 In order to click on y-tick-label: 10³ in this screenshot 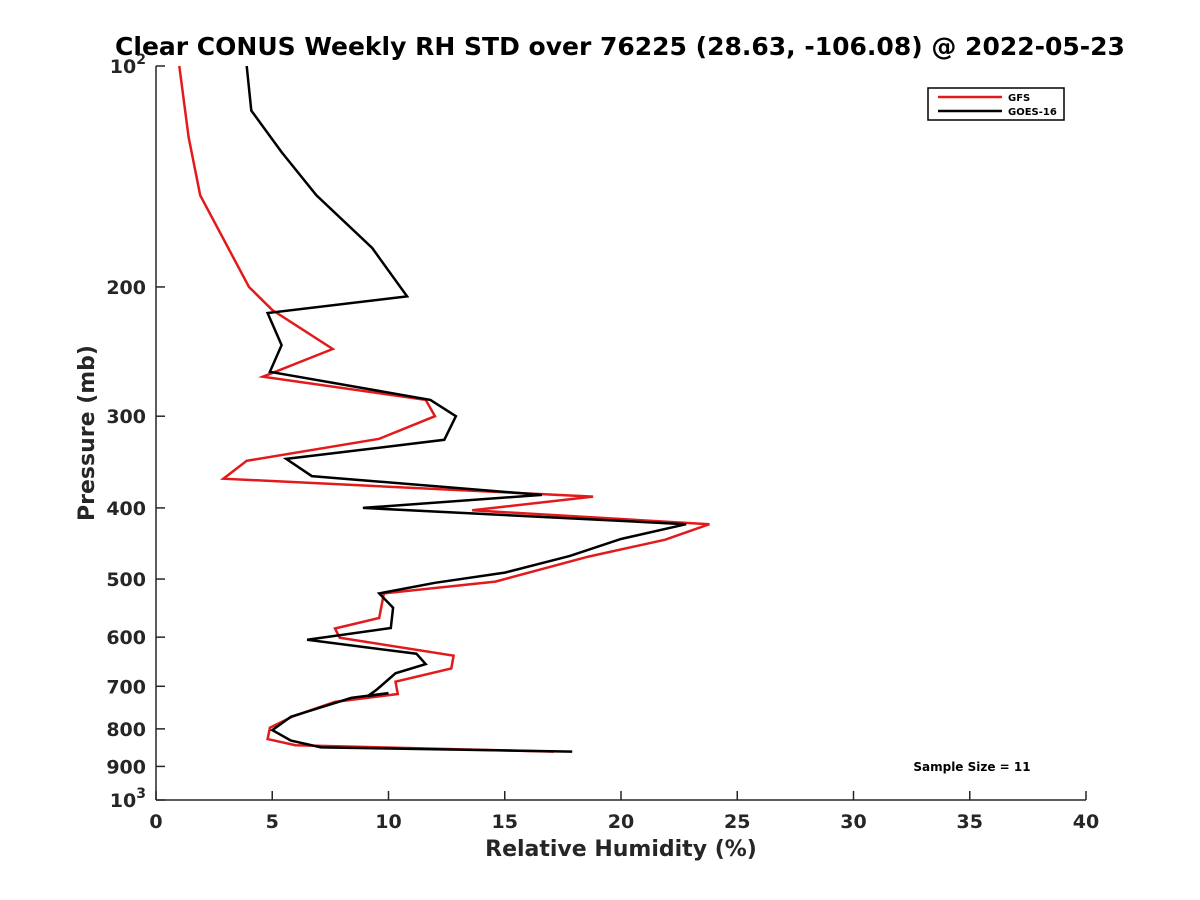, I will do `click(128, 799)`.